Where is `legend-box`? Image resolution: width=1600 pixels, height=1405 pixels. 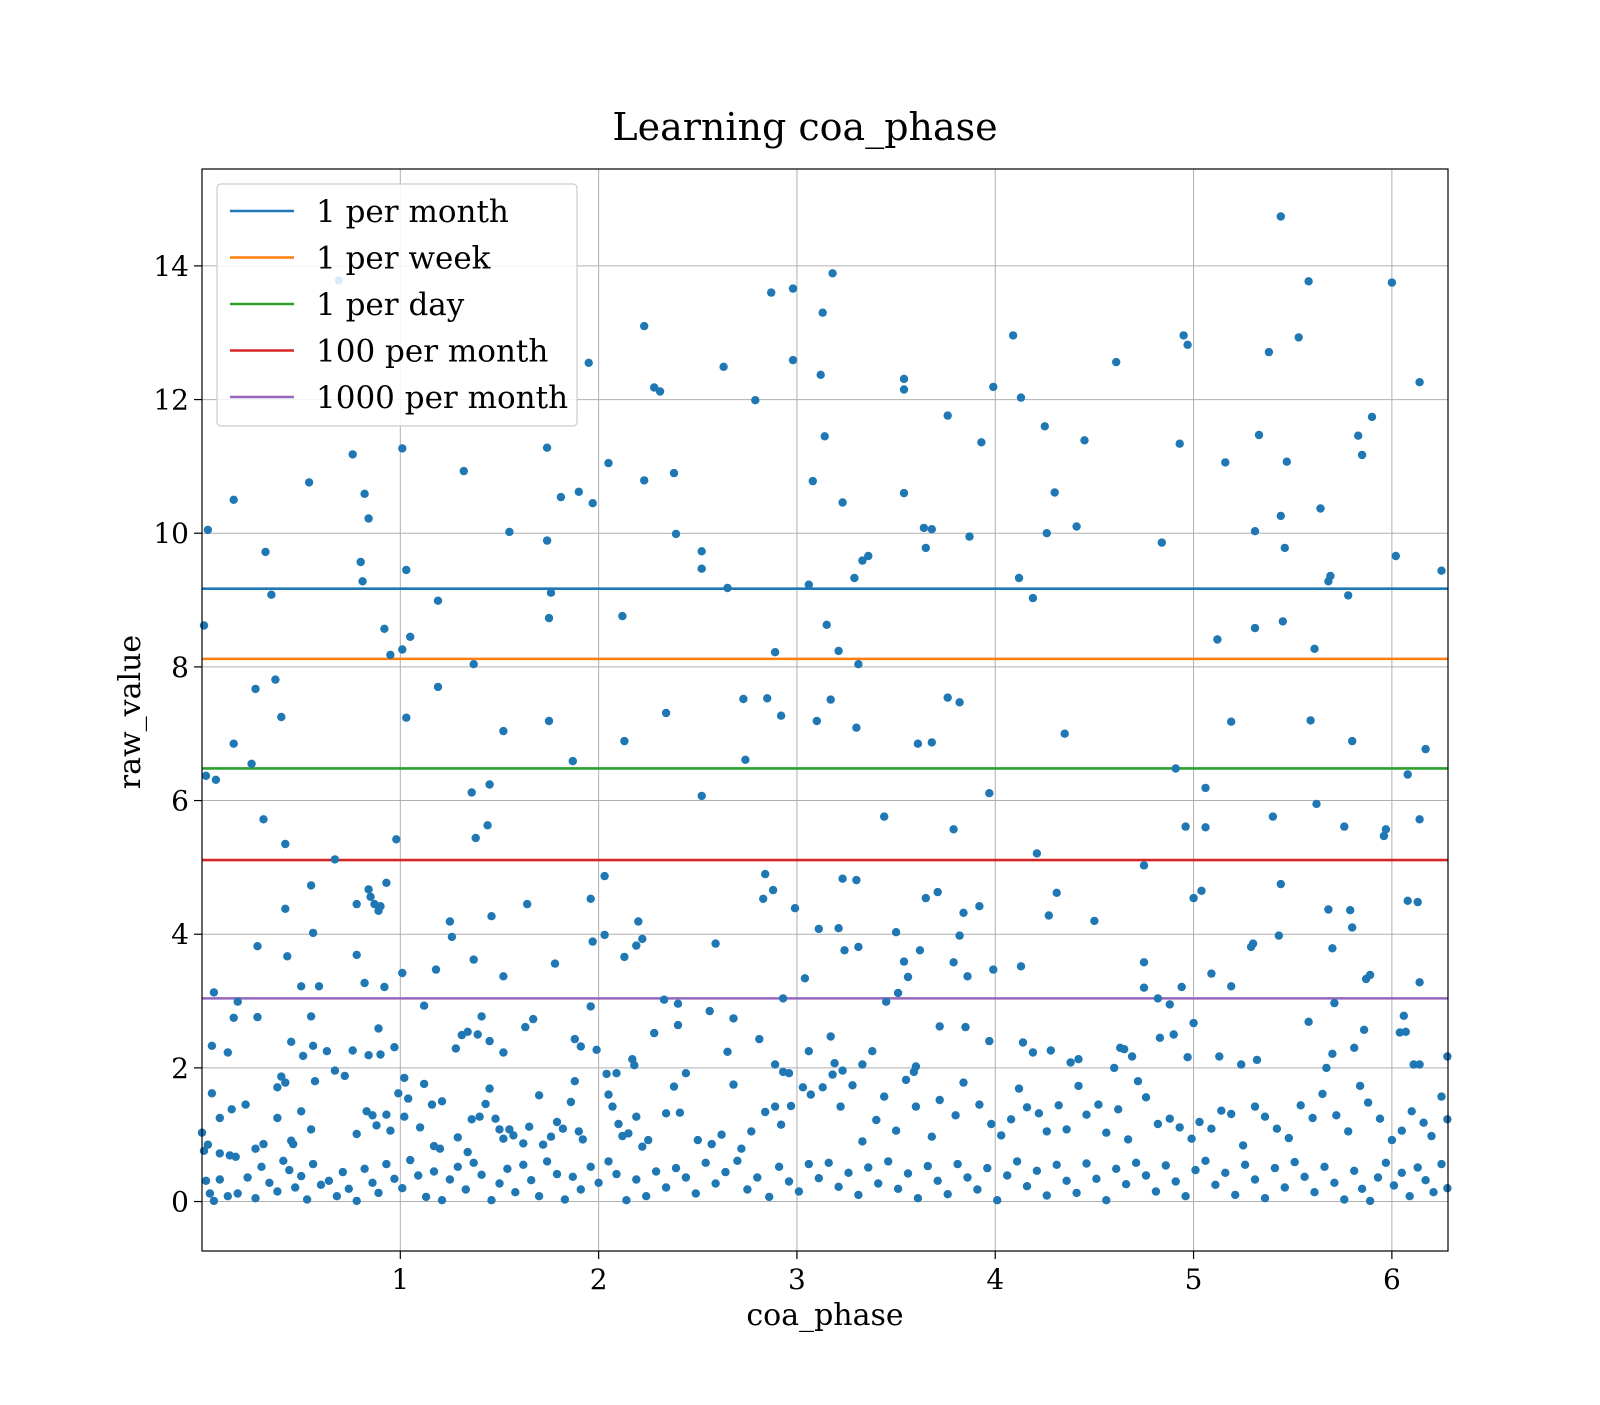 legend-box is located at coordinates (397, 305).